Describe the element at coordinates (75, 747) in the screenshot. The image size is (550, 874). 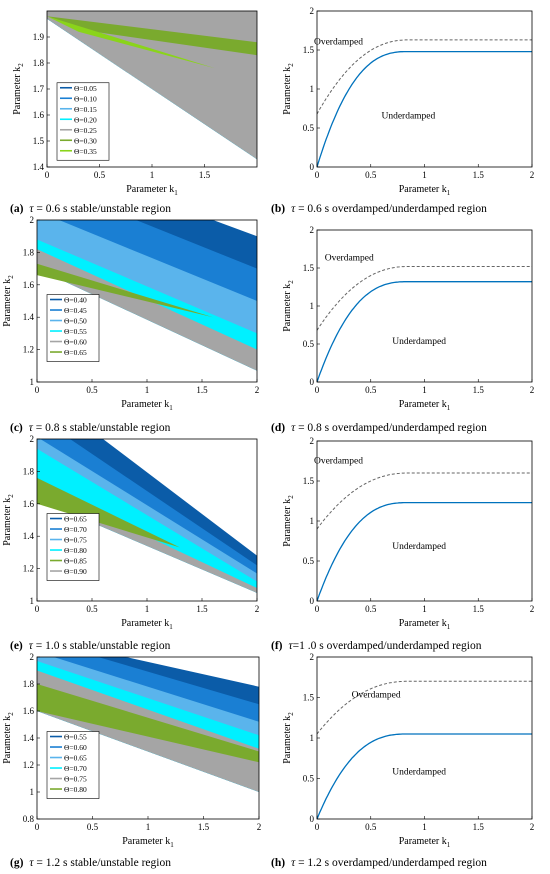
I see `legend-label-1: Θ=0.60` at that location.